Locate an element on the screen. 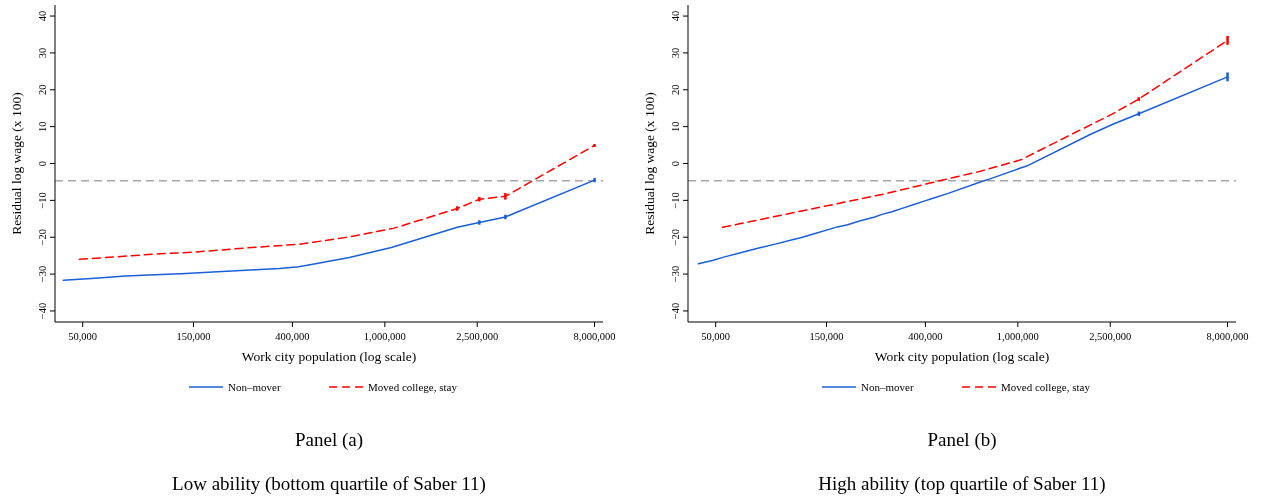 The image size is (1267, 500). text: Panel (b) is located at coordinates (962, 440).